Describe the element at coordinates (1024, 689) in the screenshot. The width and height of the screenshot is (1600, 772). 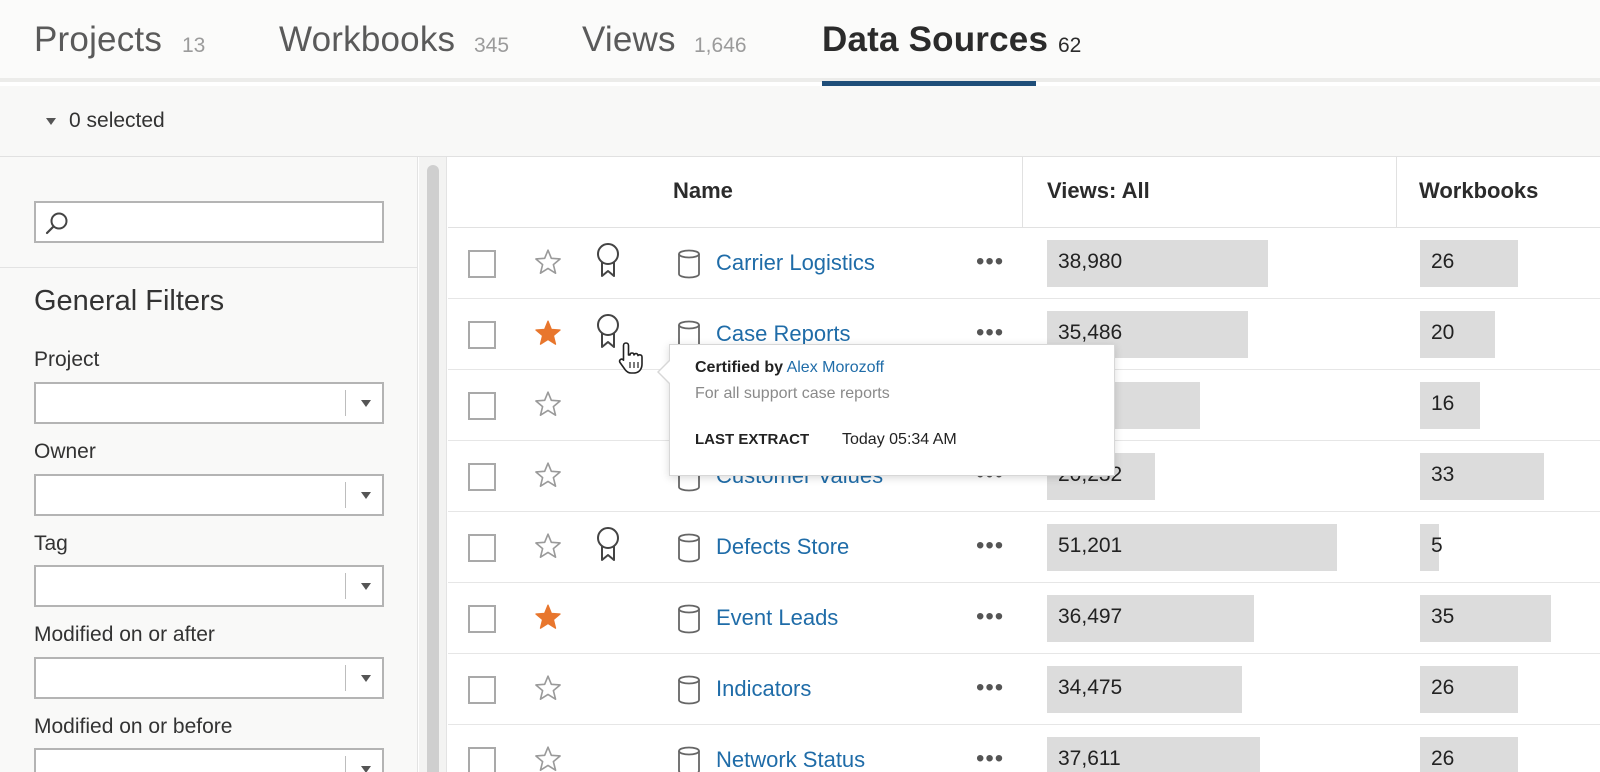
I see `table-row: Indicators ••• 34,475 26` at that location.